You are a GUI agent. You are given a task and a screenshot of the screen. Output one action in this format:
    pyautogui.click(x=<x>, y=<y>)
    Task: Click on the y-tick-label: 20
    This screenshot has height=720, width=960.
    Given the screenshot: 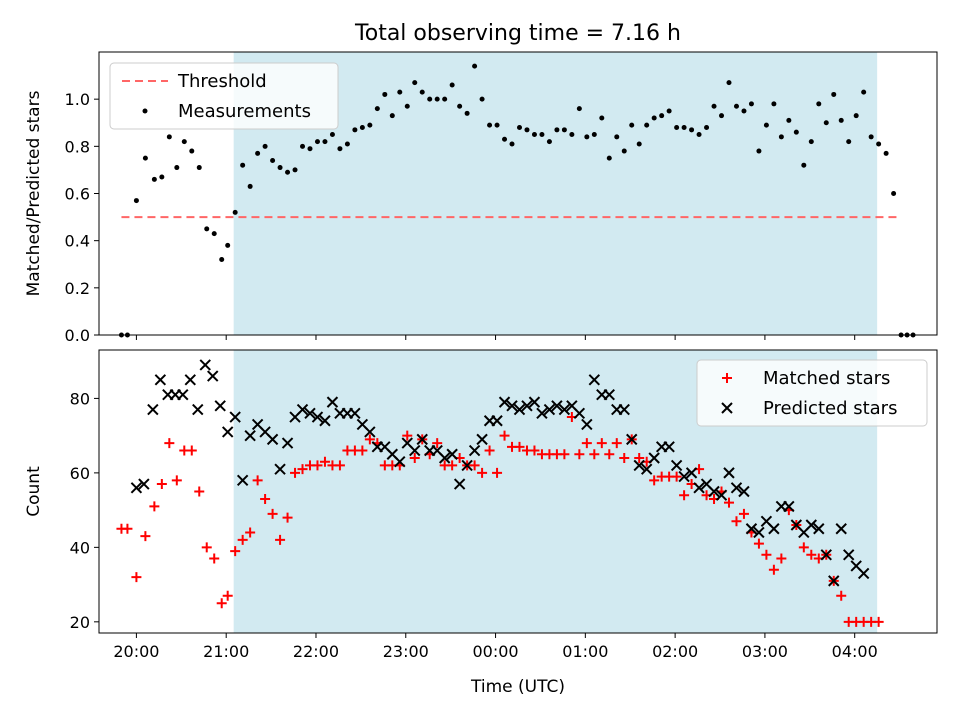 What is the action you would take?
    pyautogui.click(x=80, y=622)
    